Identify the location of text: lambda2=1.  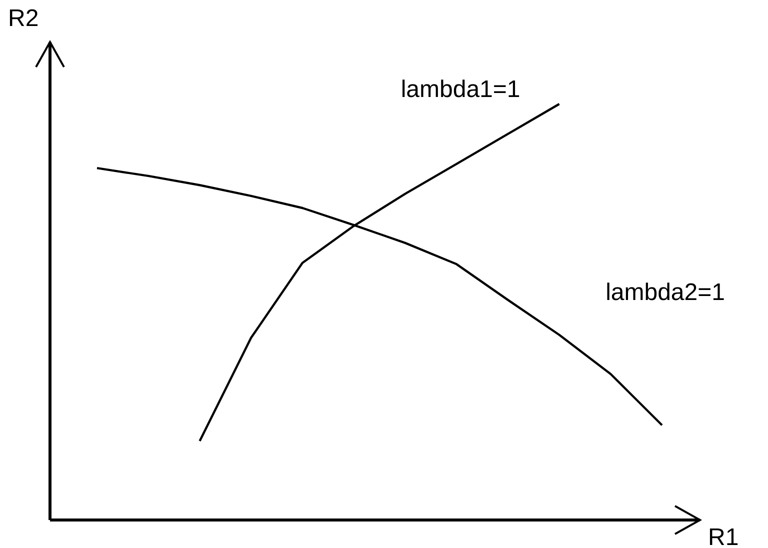
(665, 292).